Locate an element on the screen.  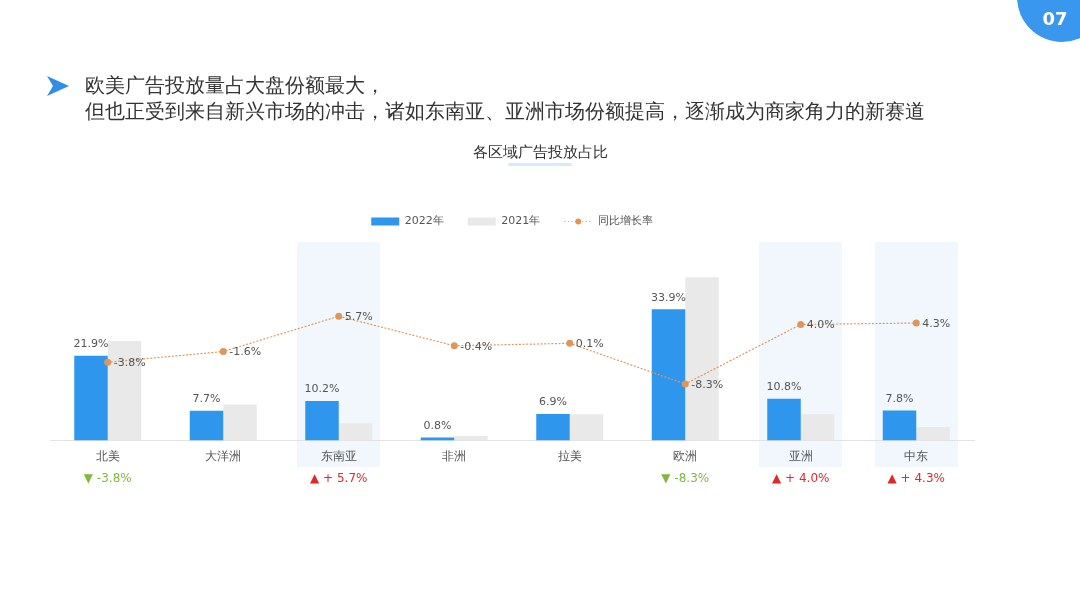
data-label: 5.7% is located at coordinates (358, 317).